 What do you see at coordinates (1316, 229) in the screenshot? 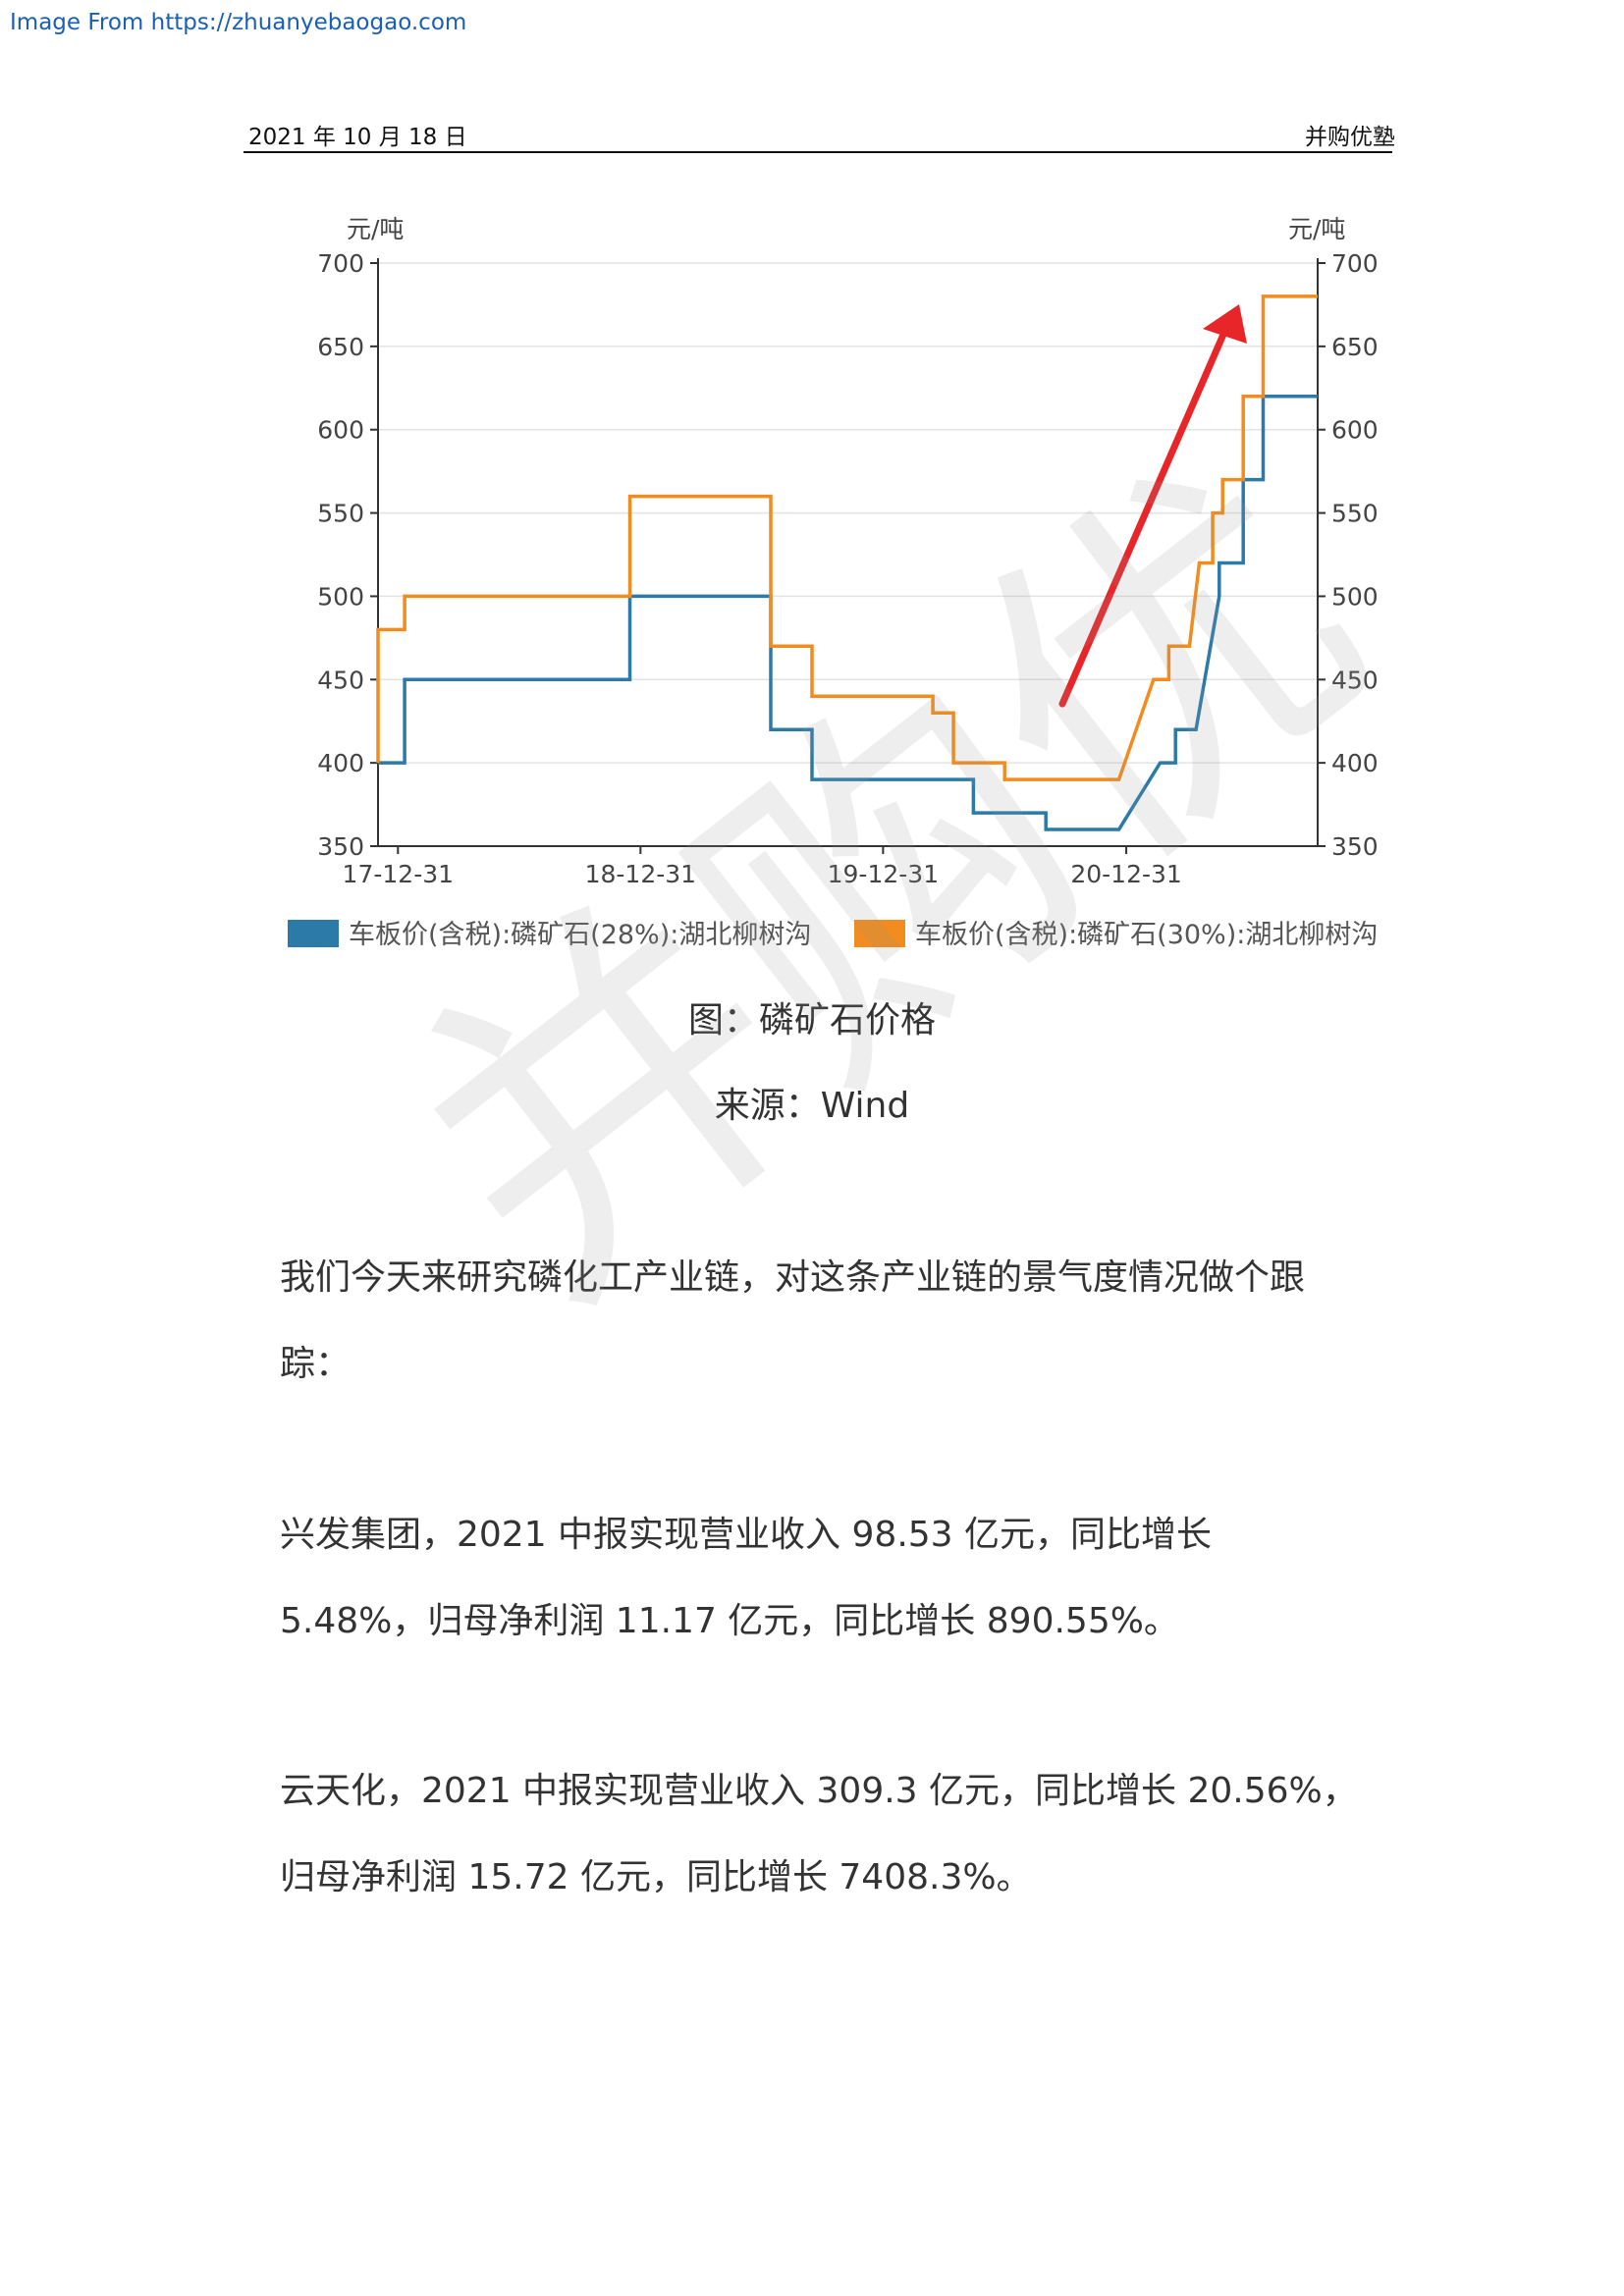
I see `y-unit-right: 元/吨` at bounding box center [1316, 229].